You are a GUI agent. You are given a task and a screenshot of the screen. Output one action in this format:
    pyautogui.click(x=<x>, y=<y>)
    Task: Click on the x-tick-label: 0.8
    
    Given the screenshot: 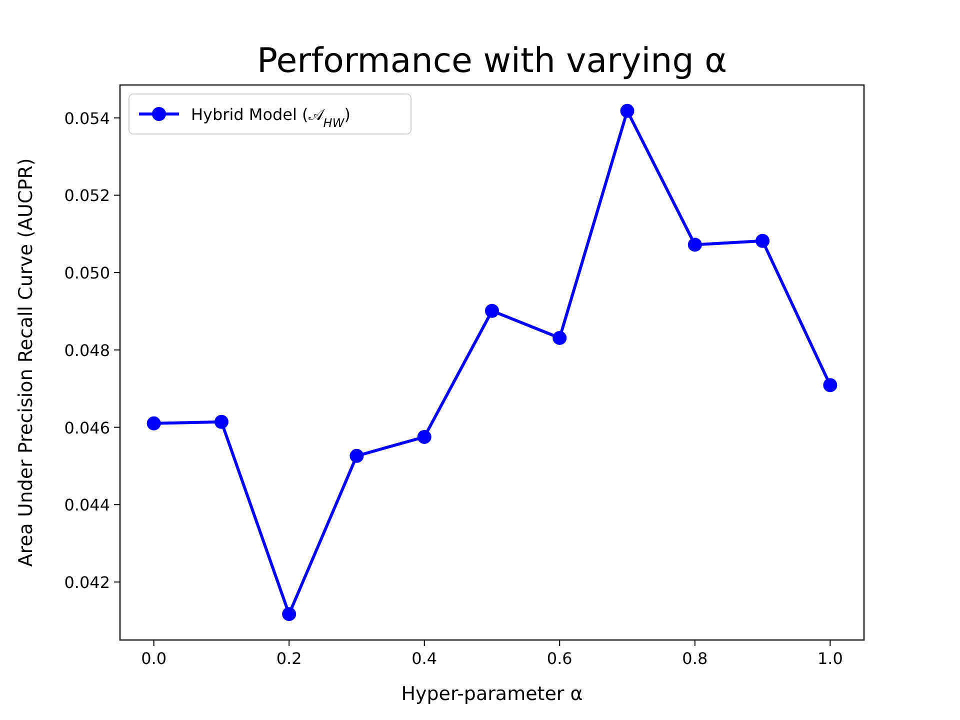 What is the action you would take?
    pyautogui.click(x=695, y=658)
    